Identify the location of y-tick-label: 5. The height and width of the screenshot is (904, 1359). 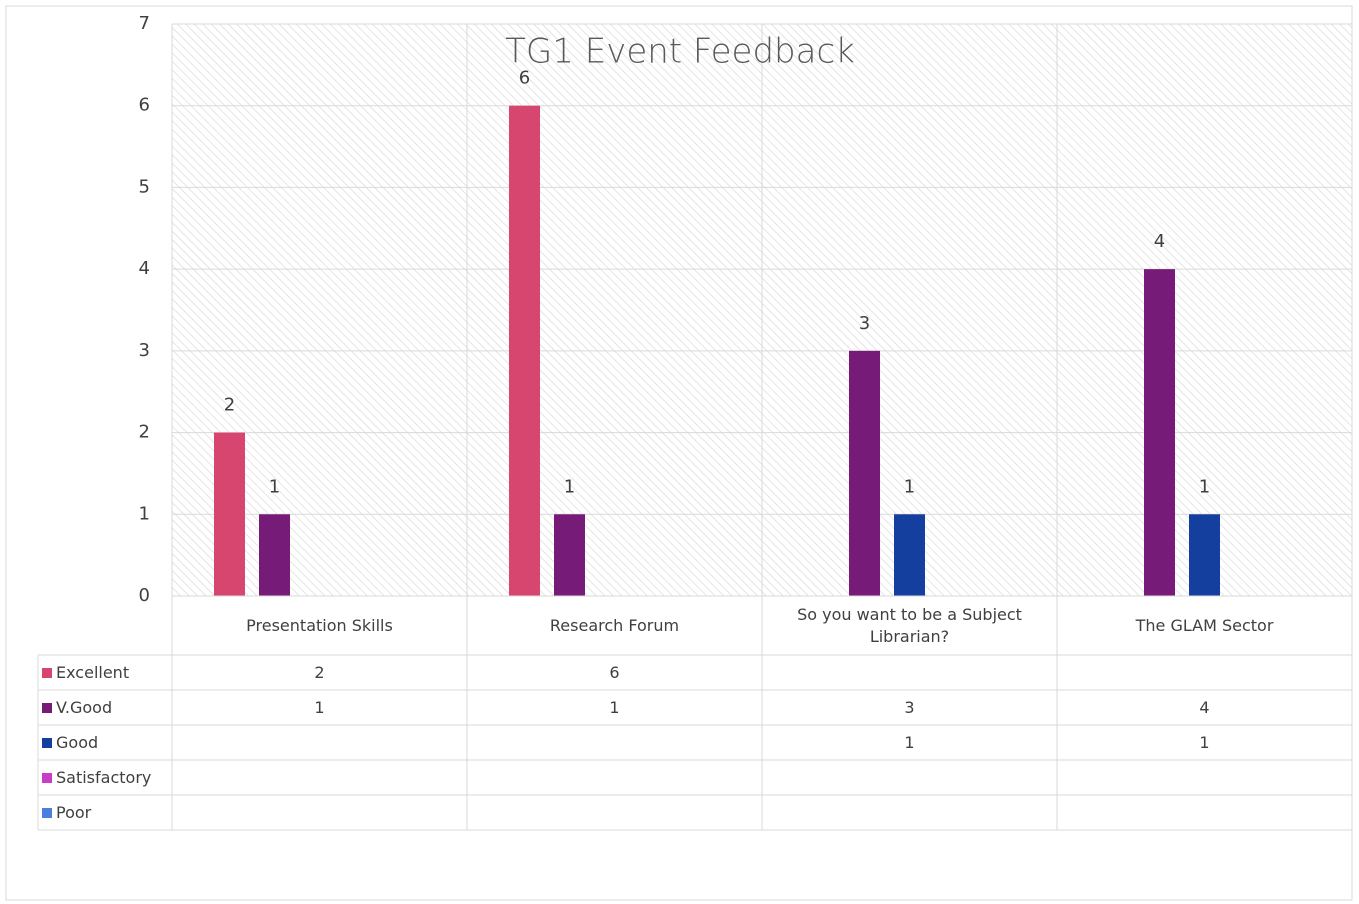
(144, 186).